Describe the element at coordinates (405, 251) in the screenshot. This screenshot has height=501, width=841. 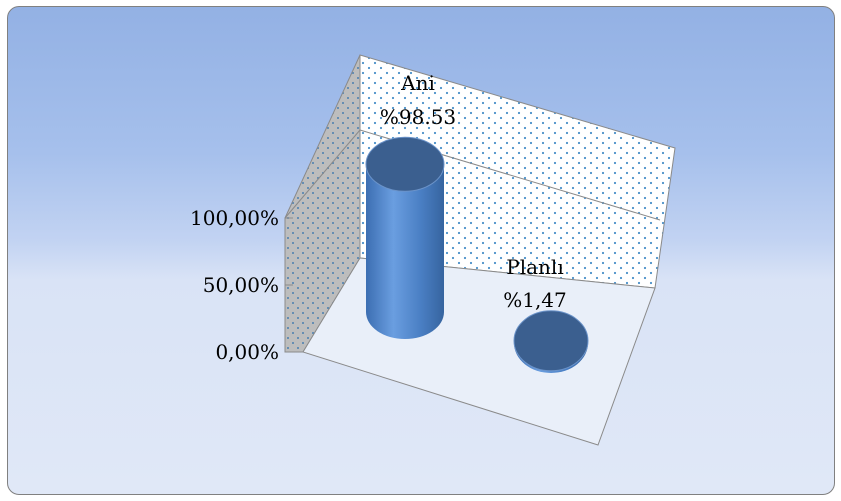
I see `bar-1-body` at that location.